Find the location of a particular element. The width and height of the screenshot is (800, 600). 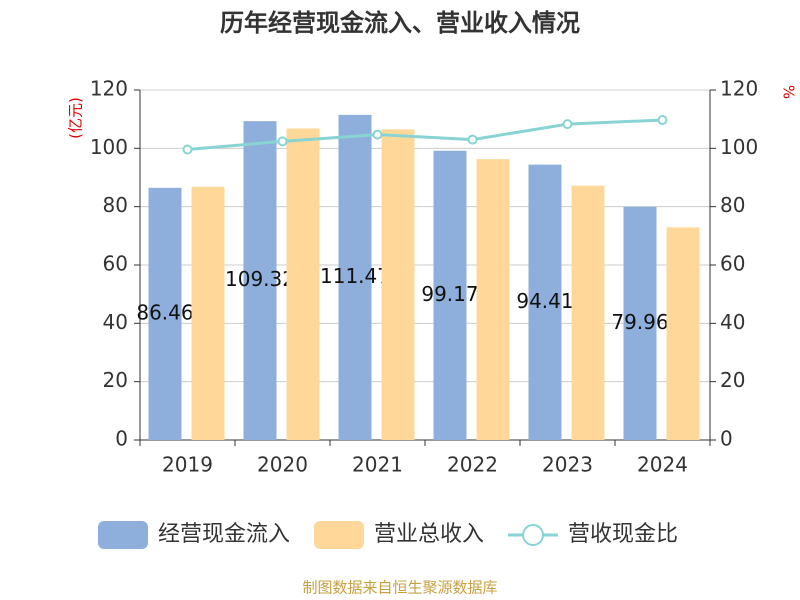

data-label: 79.96 is located at coordinates (639, 322).